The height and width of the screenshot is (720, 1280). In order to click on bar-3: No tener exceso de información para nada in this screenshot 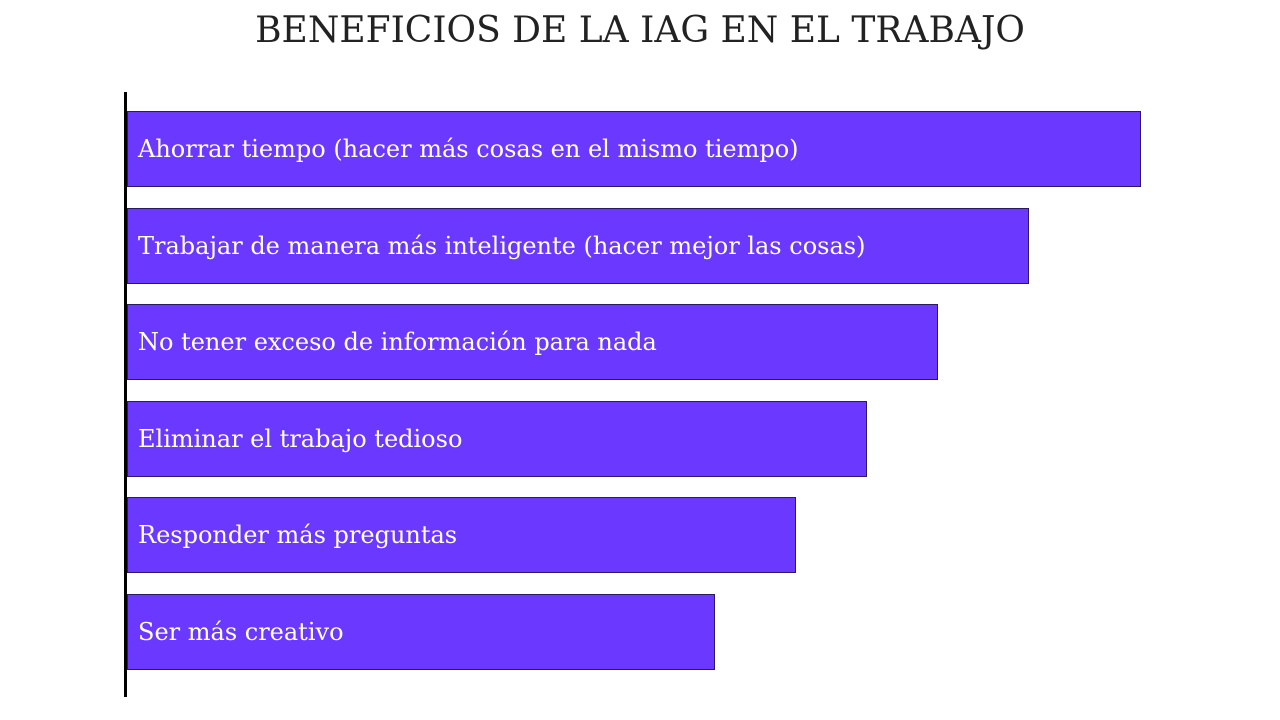, I will do `click(532, 342)`.